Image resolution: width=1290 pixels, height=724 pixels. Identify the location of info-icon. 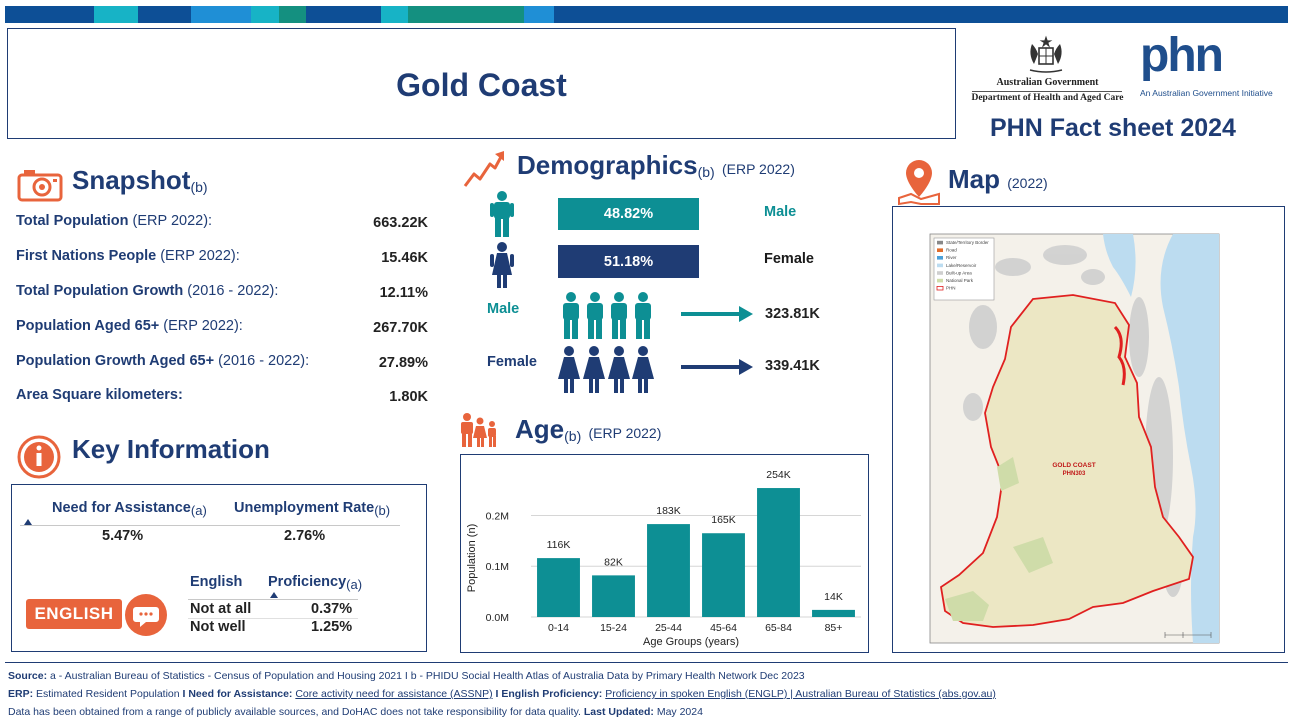
(39, 457).